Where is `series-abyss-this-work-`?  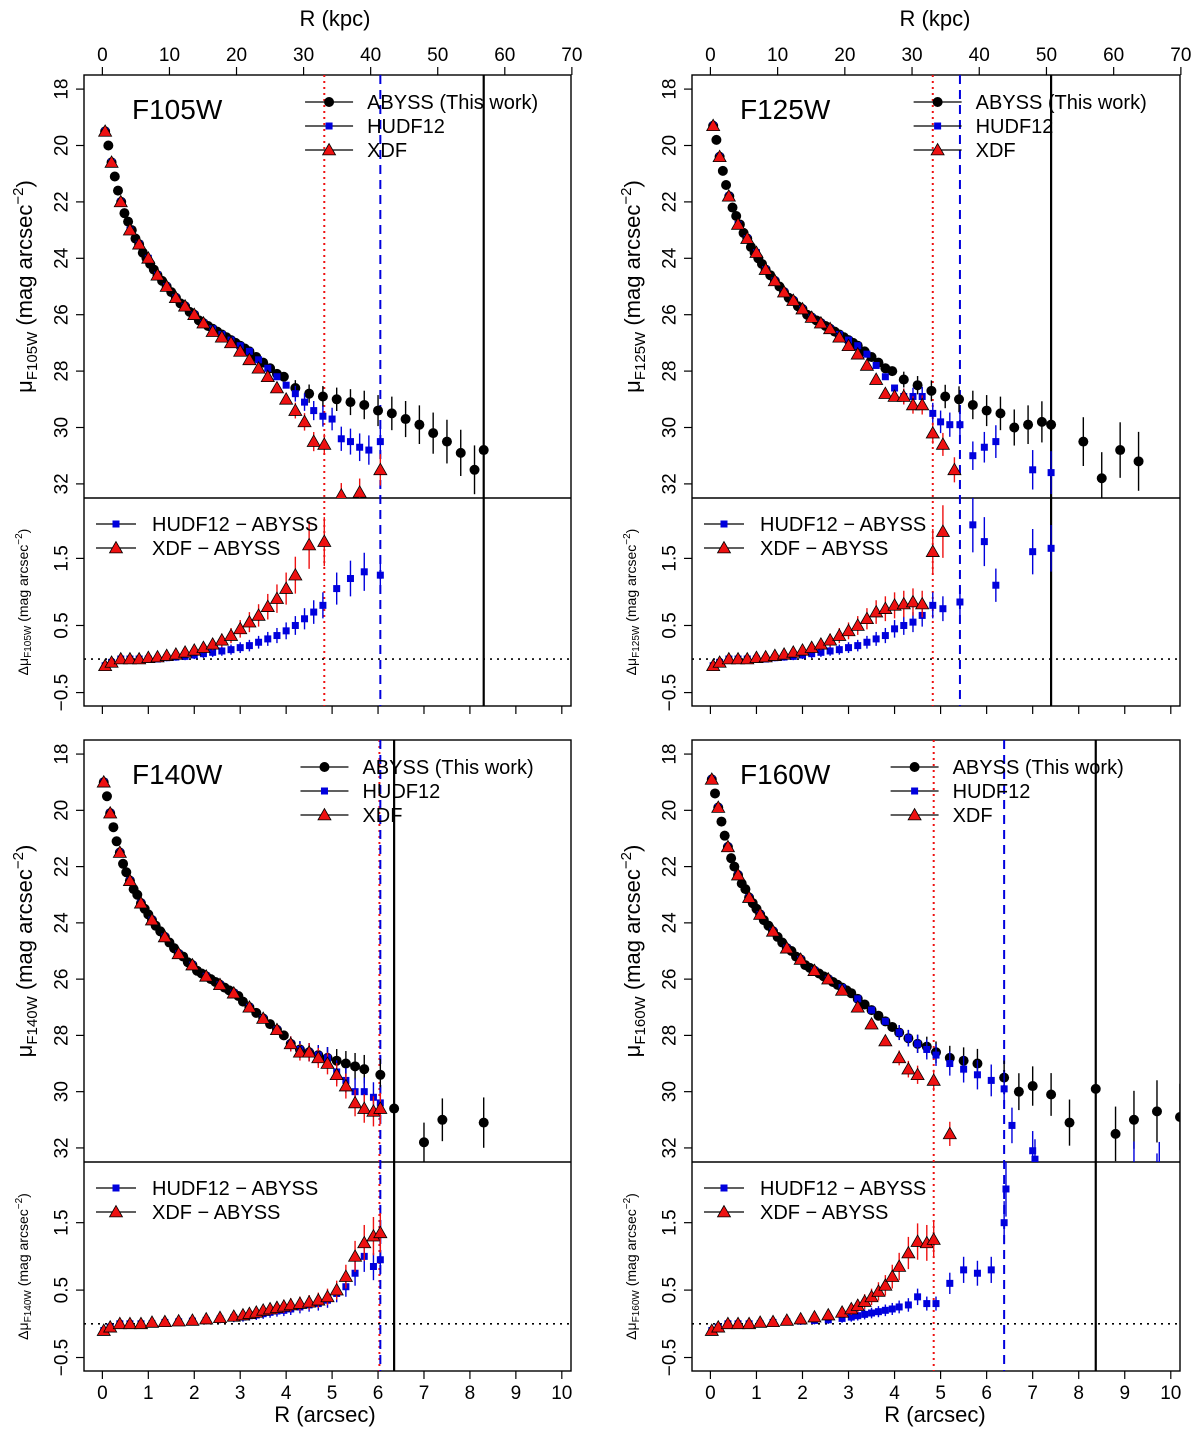
series-abyss-this-work- is located at coordinates (926, 309).